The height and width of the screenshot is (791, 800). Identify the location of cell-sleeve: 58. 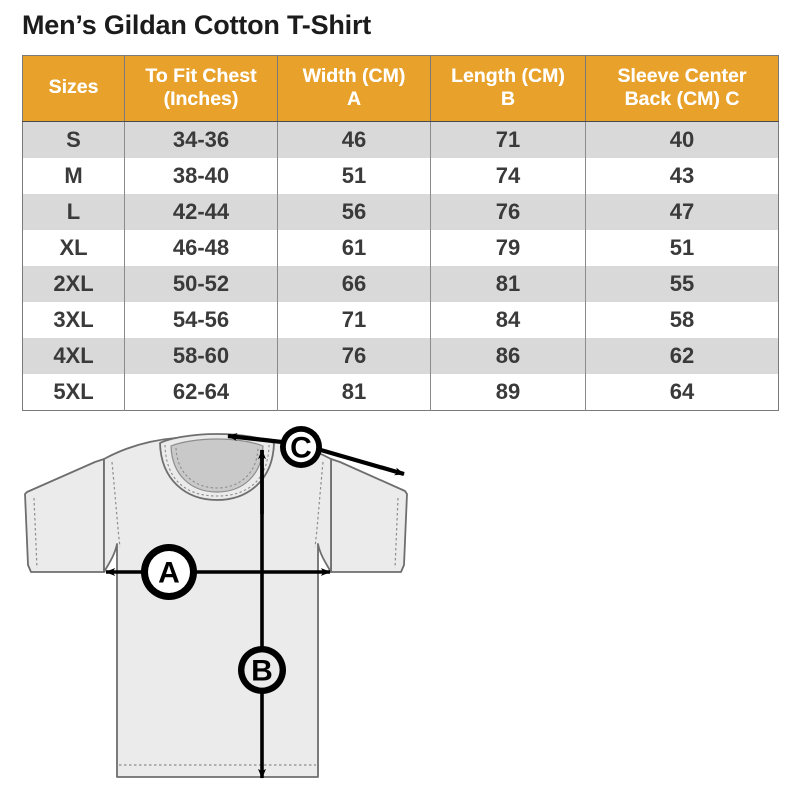
(682, 320).